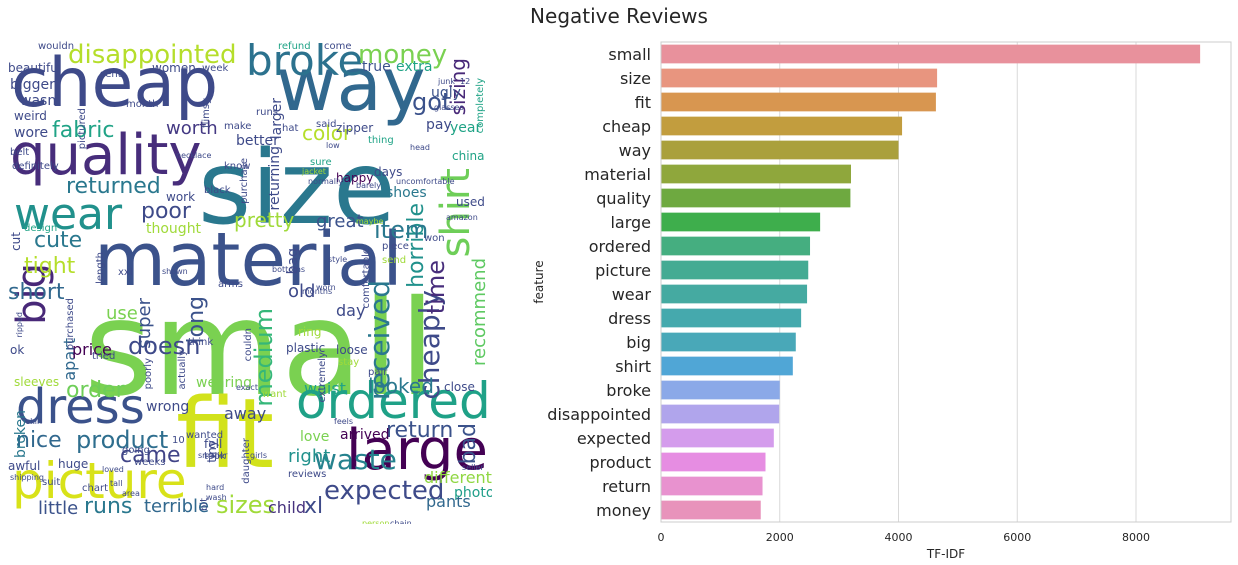 Image resolution: width=1238 pixels, height=565 pixels. Describe the element at coordinates (224, 383) in the screenshot. I see `word-cloud-word: wearing` at that location.